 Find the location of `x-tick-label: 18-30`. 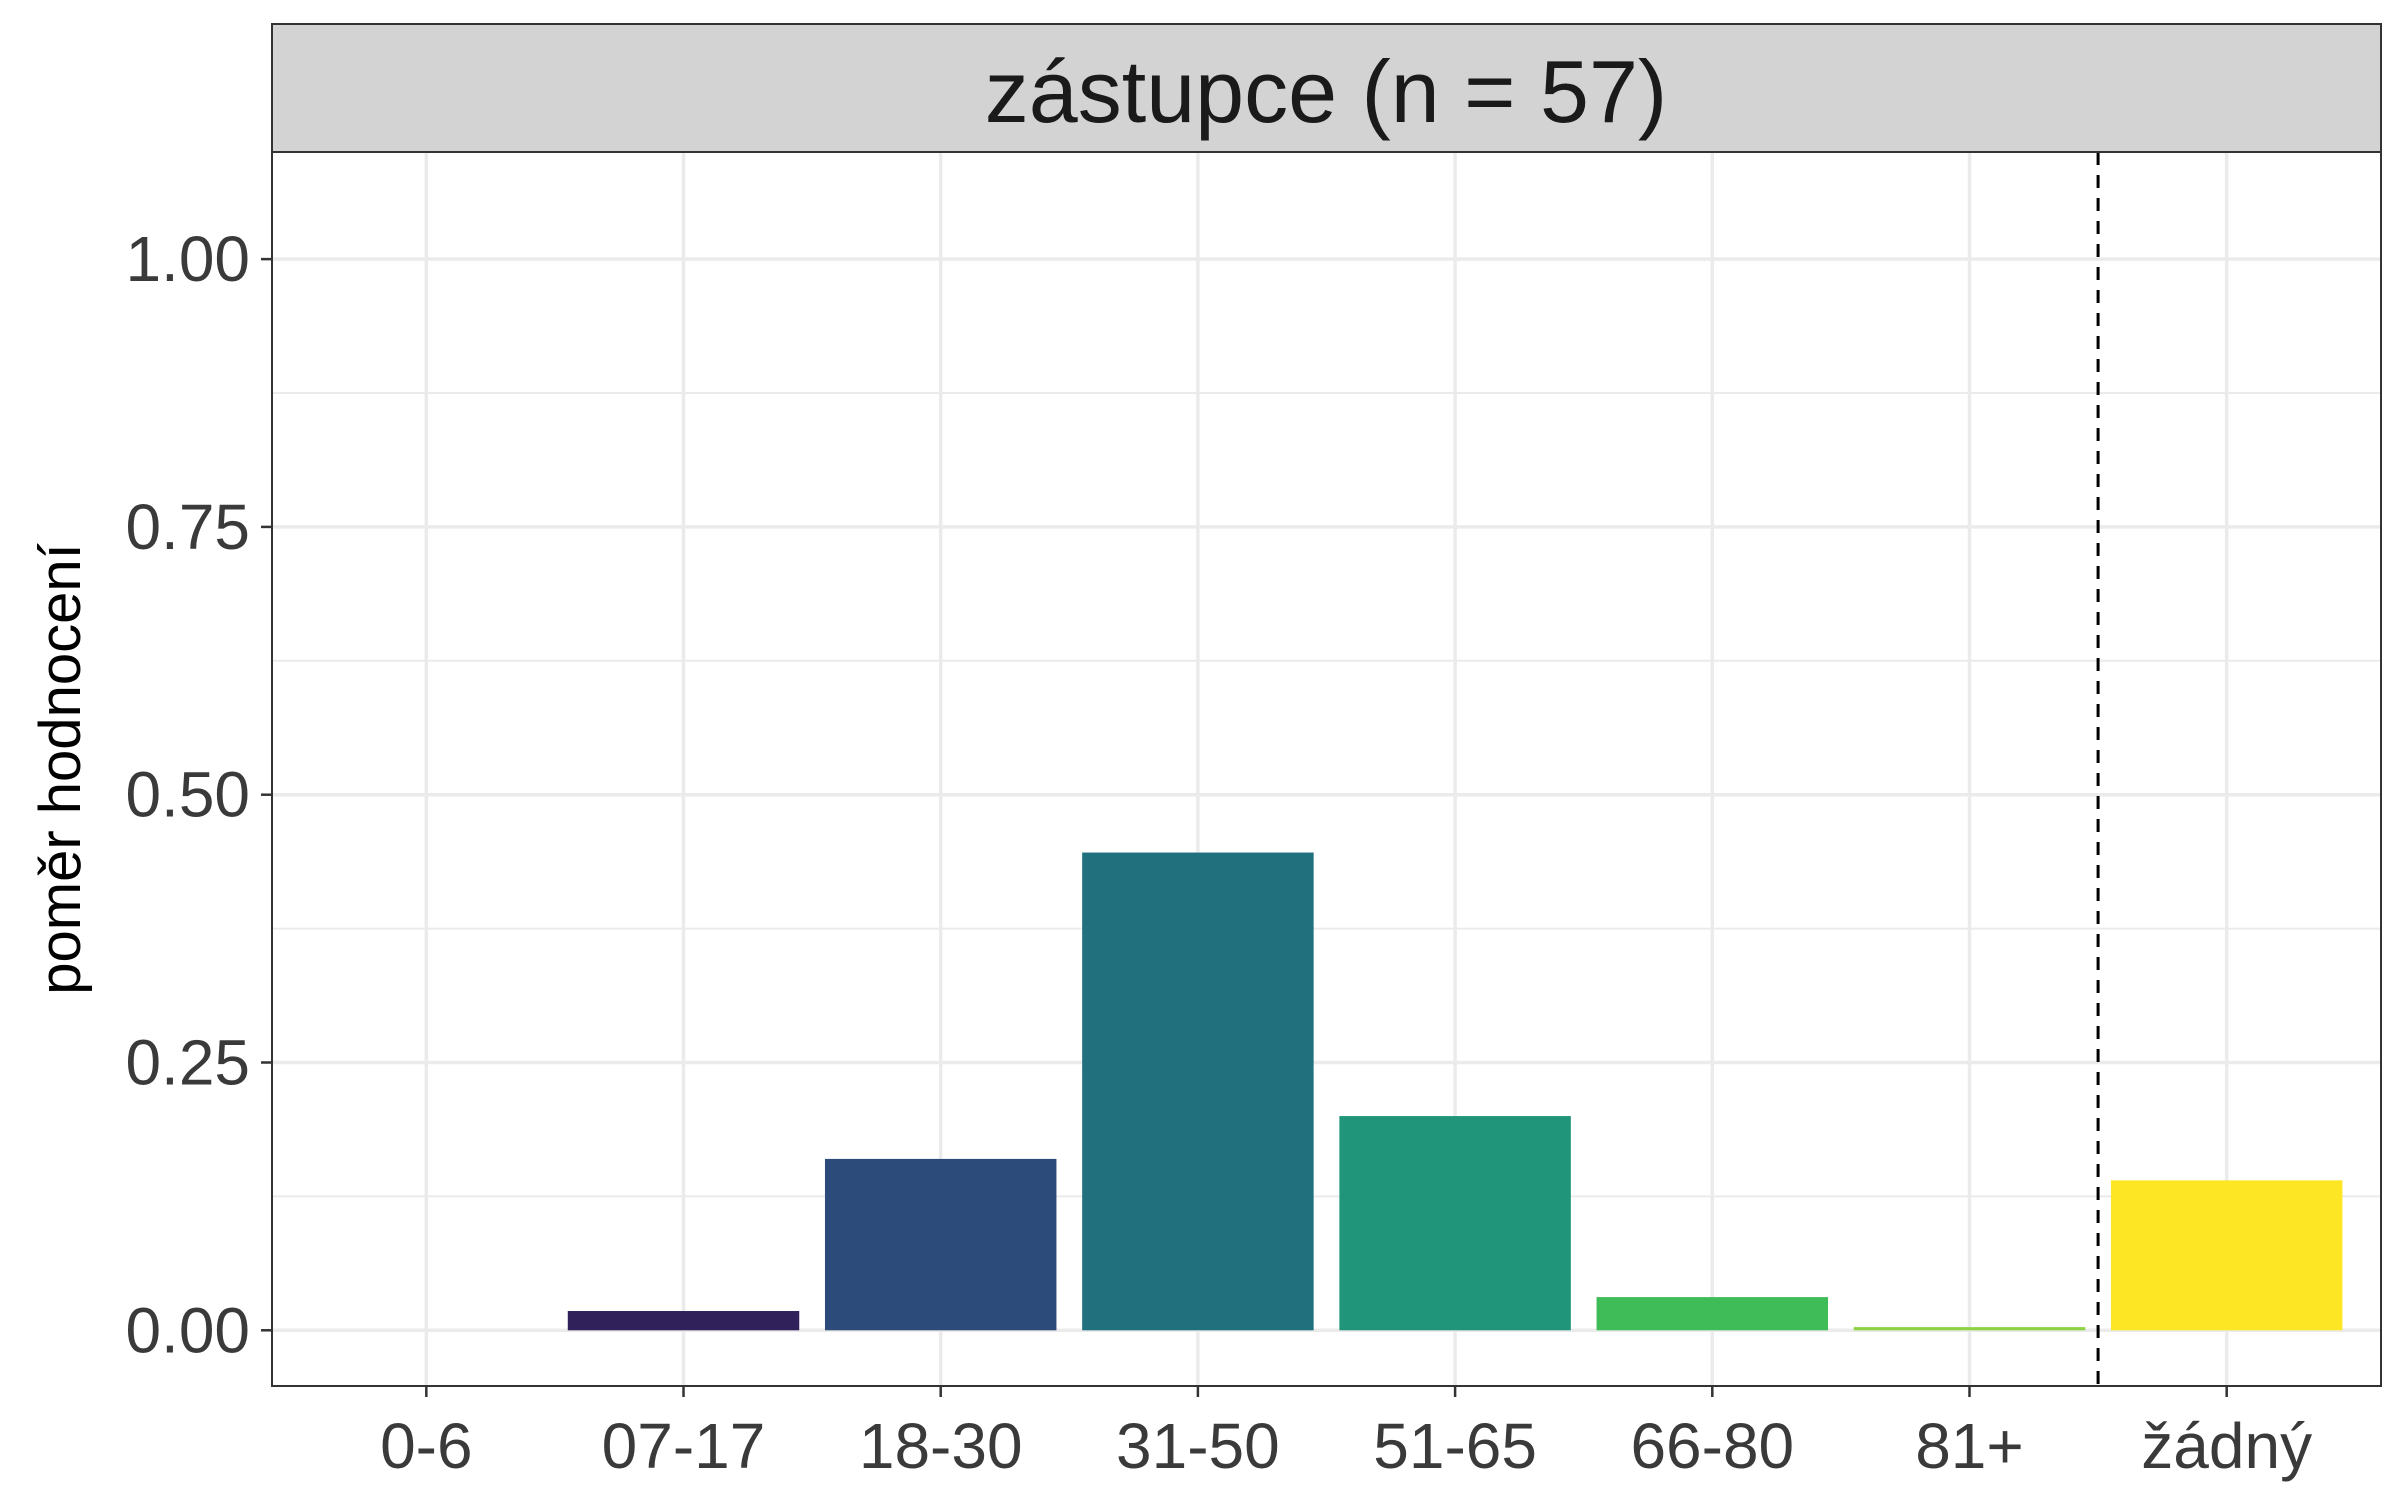

x-tick-label: 18-30 is located at coordinates (941, 1446).